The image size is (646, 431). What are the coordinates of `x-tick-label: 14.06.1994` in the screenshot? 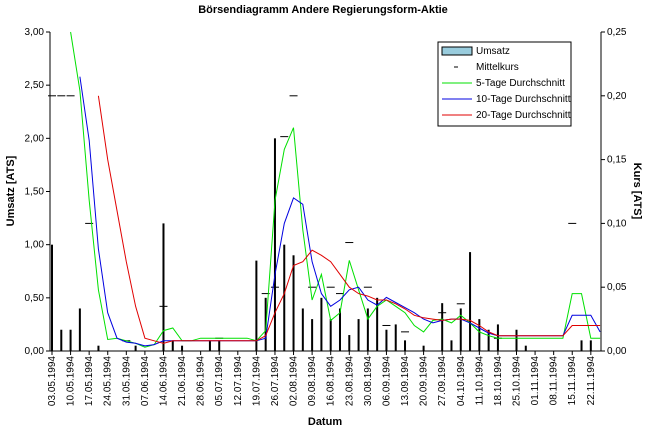 It's located at (163, 381).